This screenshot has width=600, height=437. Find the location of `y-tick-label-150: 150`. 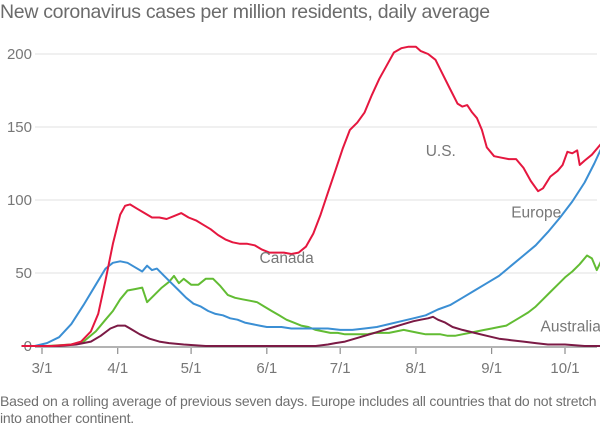

y-tick-label-150: 150 is located at coordinates (19, 127).